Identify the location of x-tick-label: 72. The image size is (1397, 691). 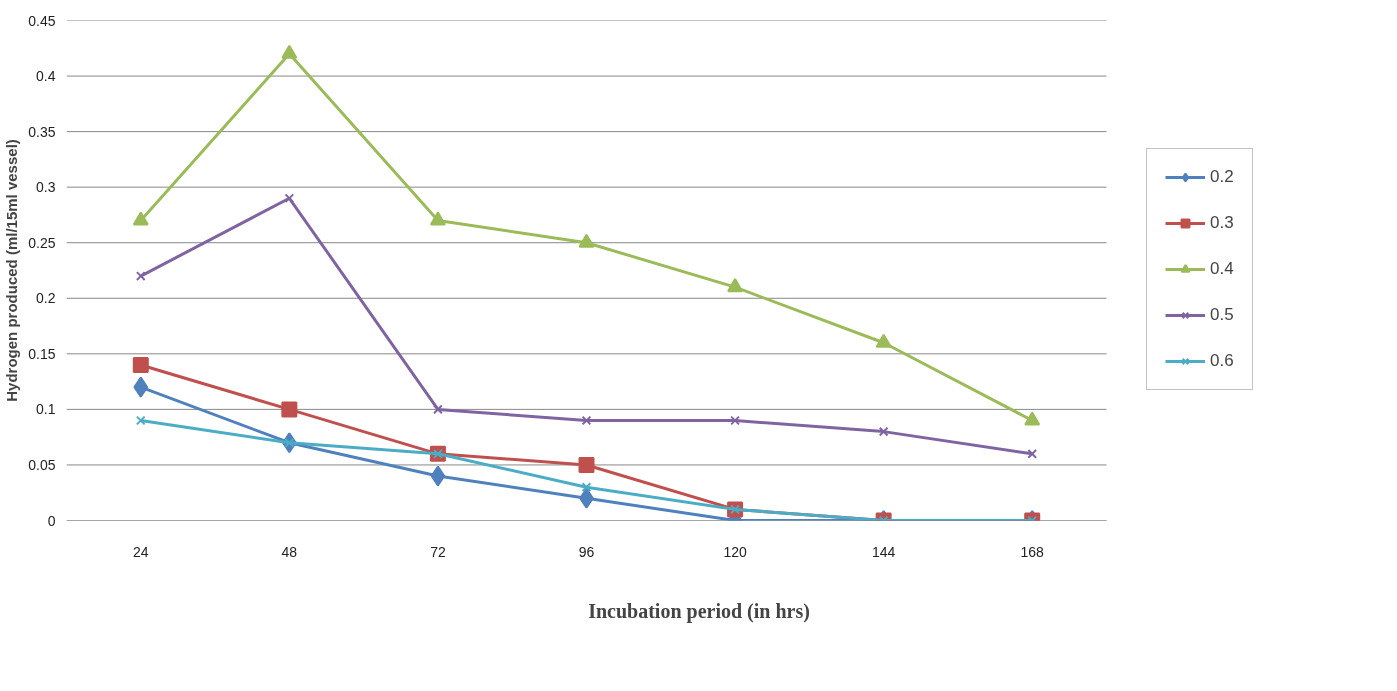
(438, 551).